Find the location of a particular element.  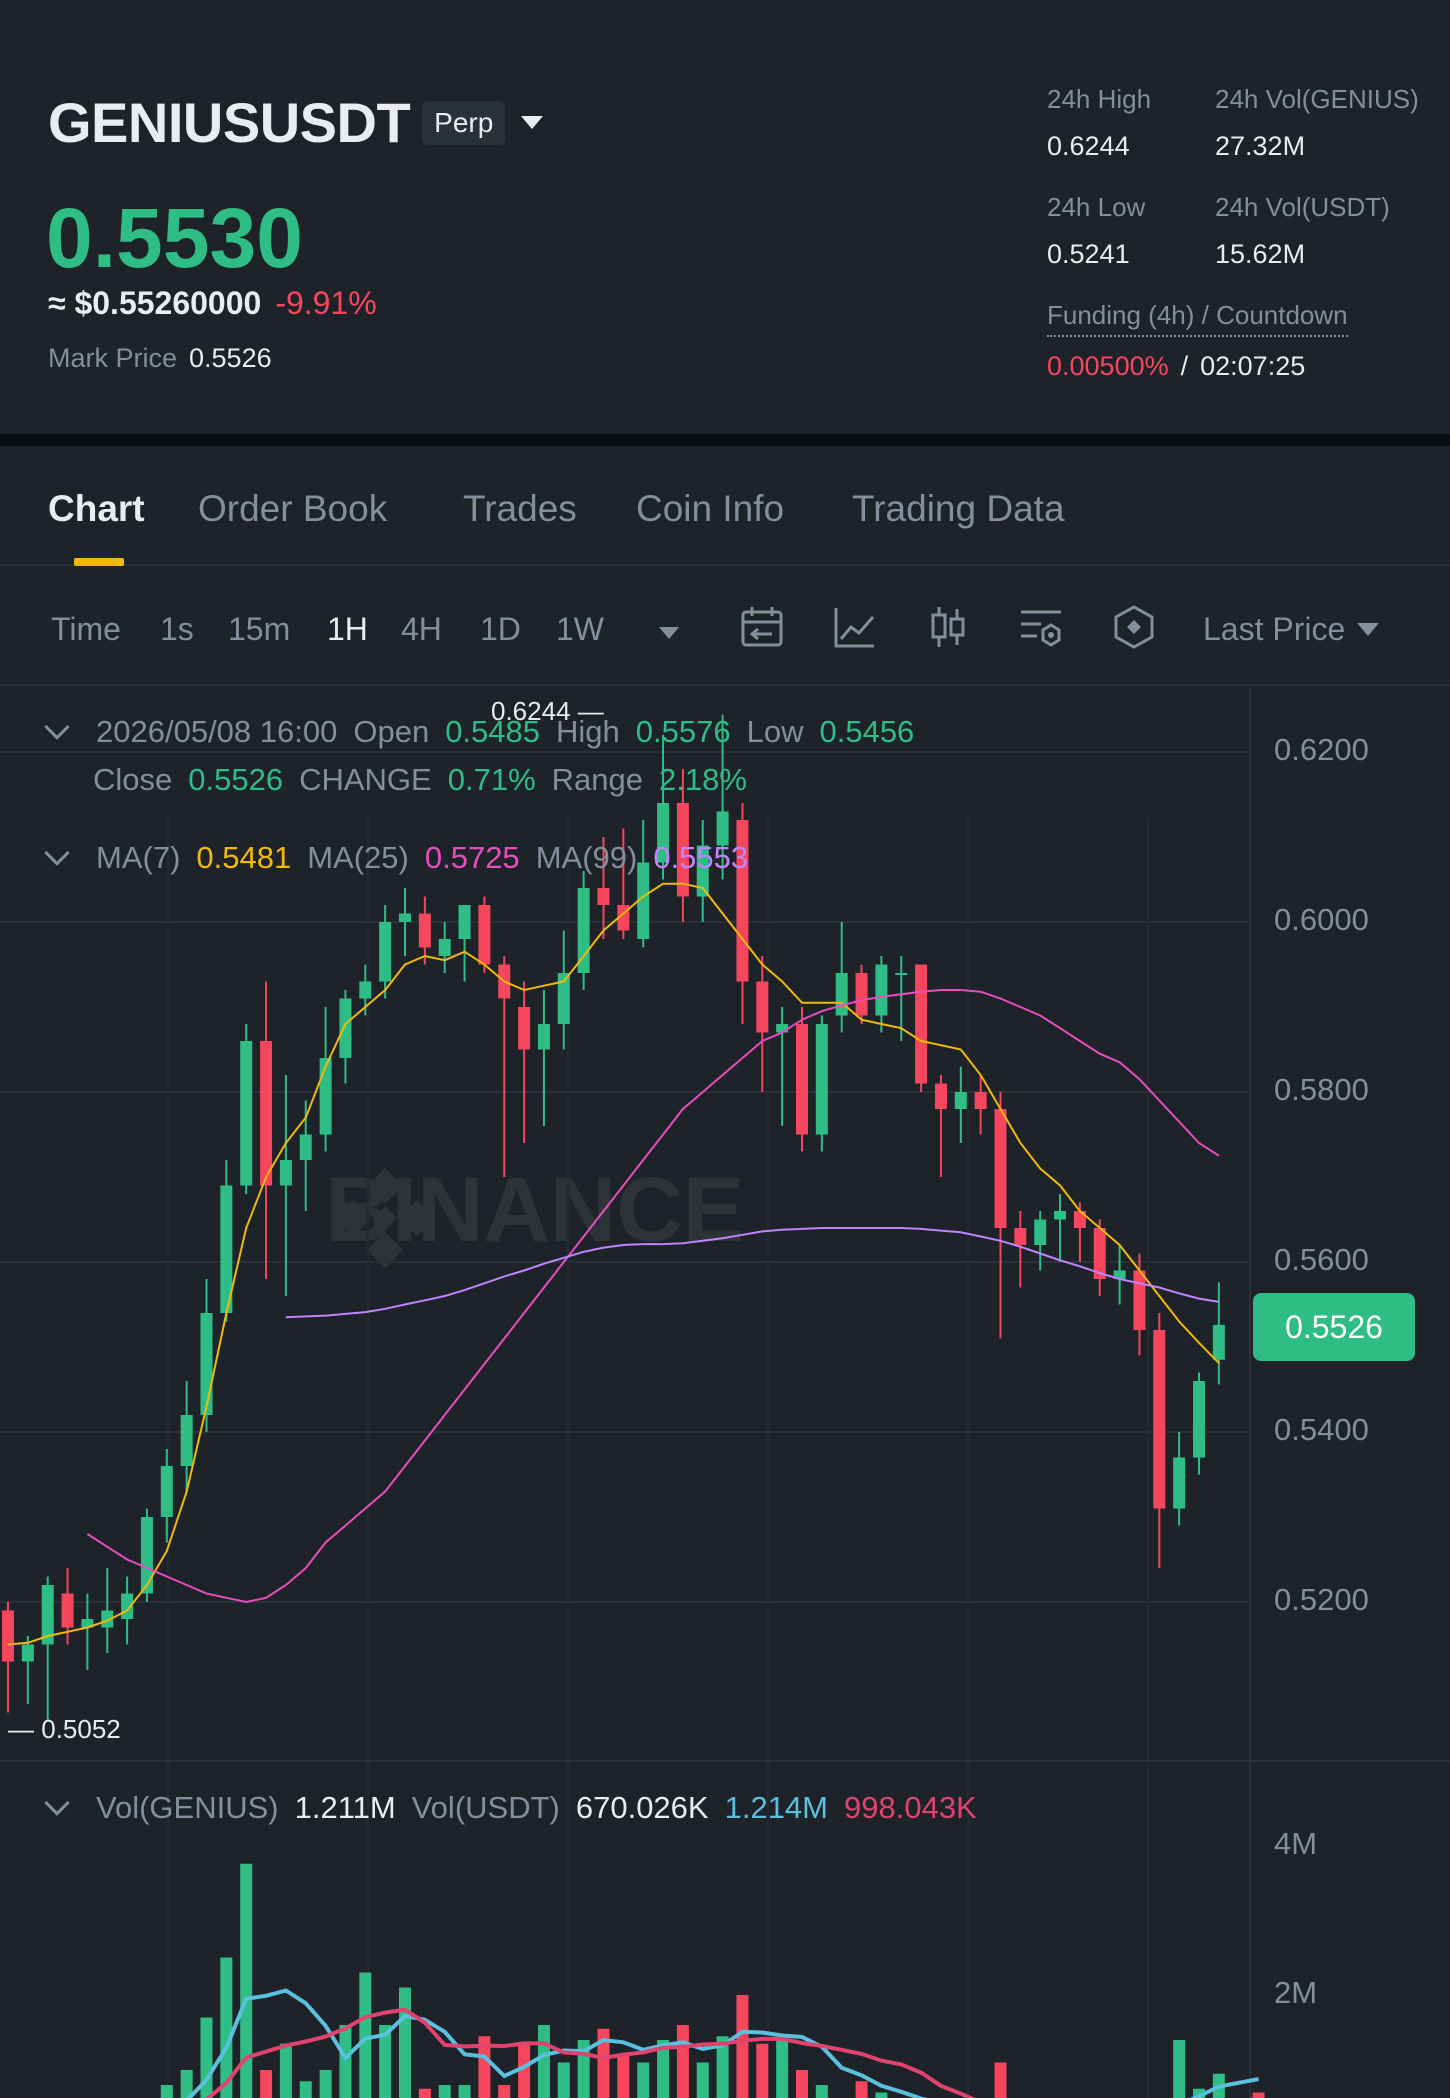

range-value: 2.18% is located at coordinates (703, 779).